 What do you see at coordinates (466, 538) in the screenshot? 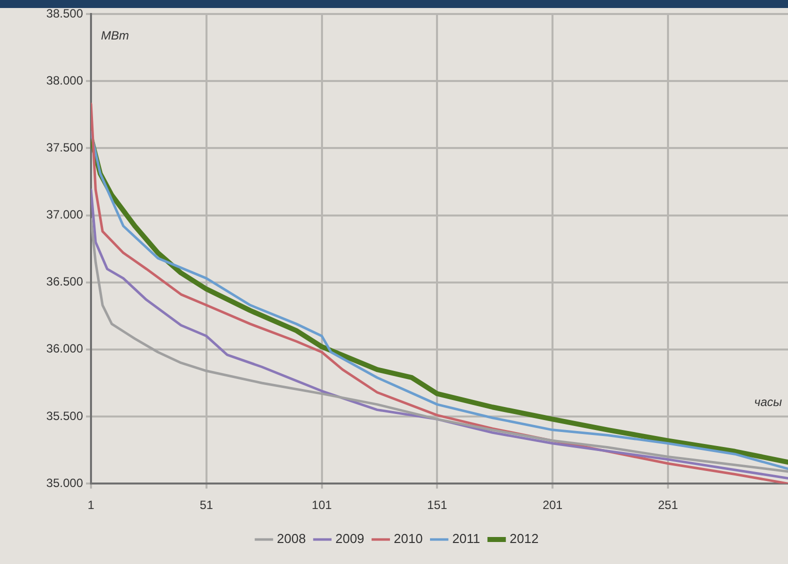
I see `legend-label: 2011` at bounding box center [466, 538].